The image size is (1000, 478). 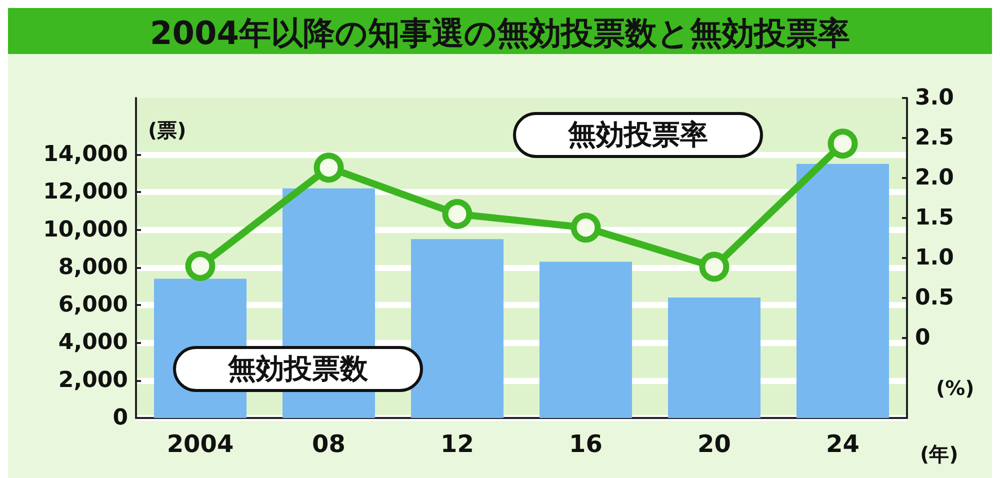 I want to click on x-axis-title: (年), so click(x=939, y=454).